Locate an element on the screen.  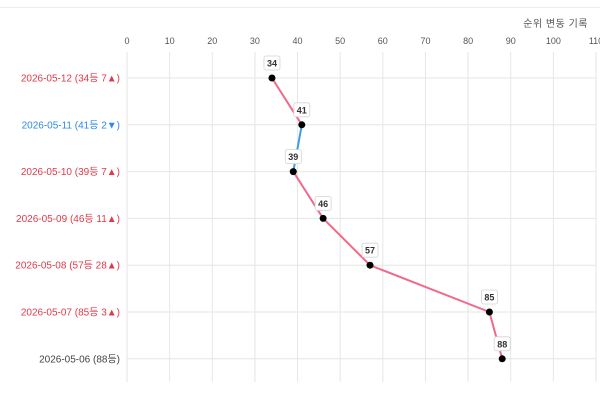
data-label-text: 34 is located at coordinates (272, 64).